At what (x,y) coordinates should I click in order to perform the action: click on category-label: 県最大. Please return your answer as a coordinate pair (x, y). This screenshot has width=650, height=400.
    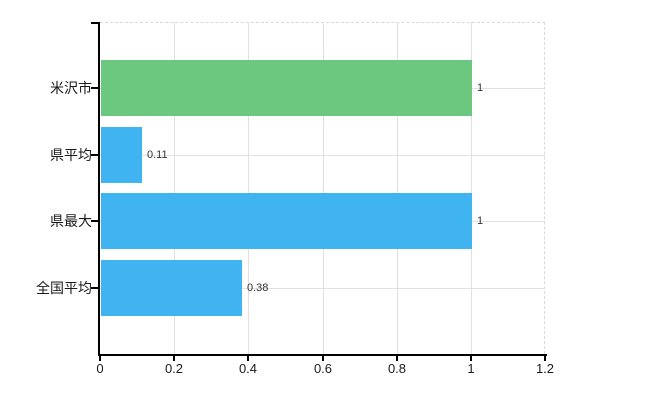
    Looking at the image, I should click on (71, 221).